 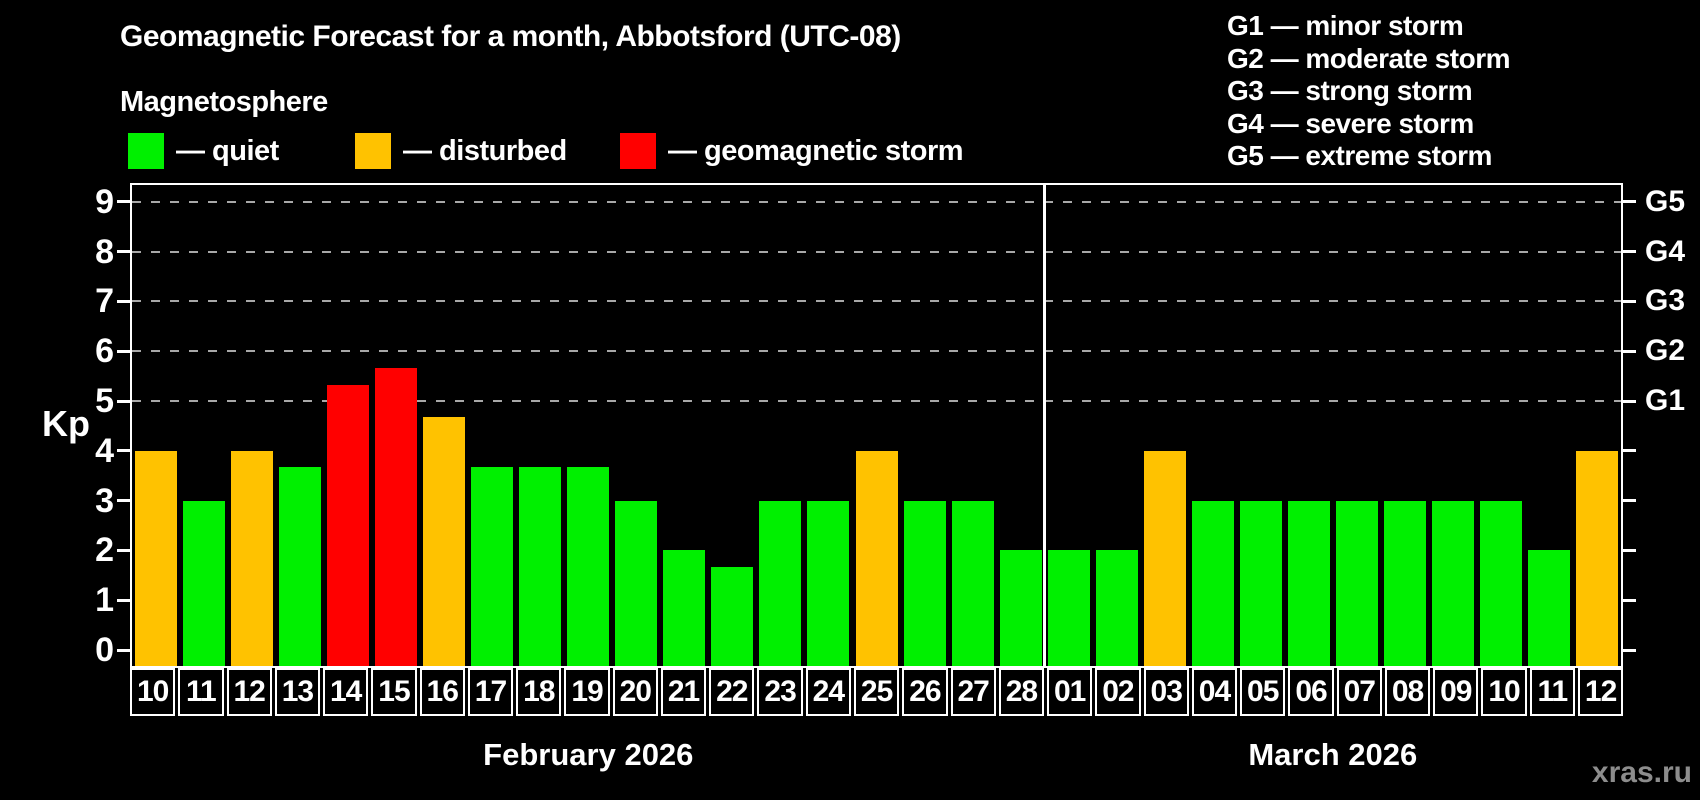 I want to click on legend-item-disturbed: — disturbed, so click(x=461, y=151).